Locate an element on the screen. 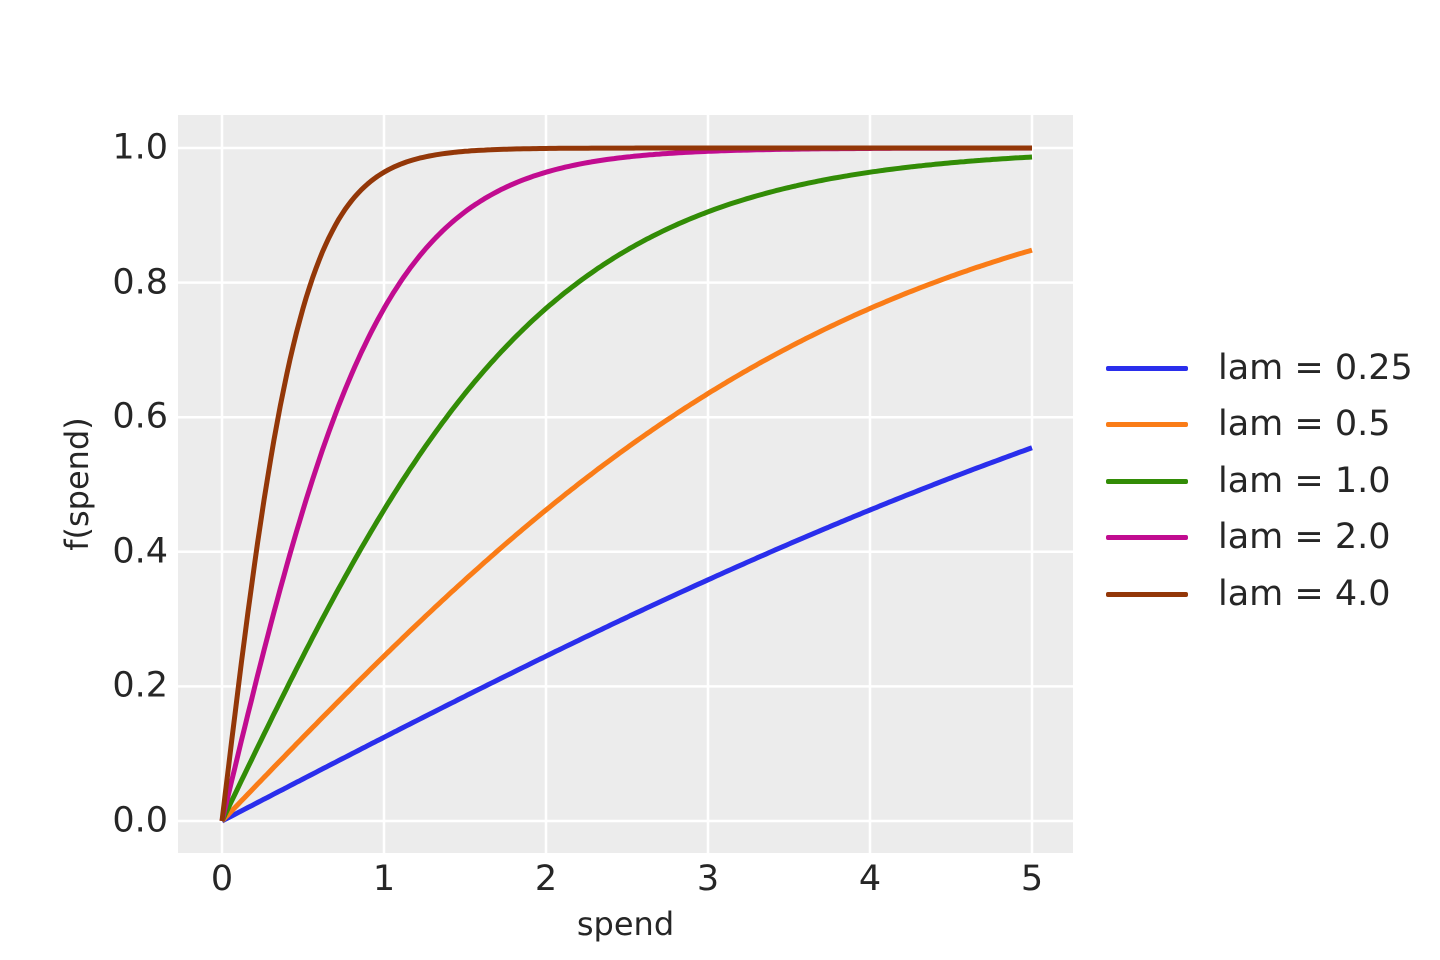 This screenshot has width=1440, height=960. legend-entry: lam = 0.25 is located at coordinates (1259, 368).